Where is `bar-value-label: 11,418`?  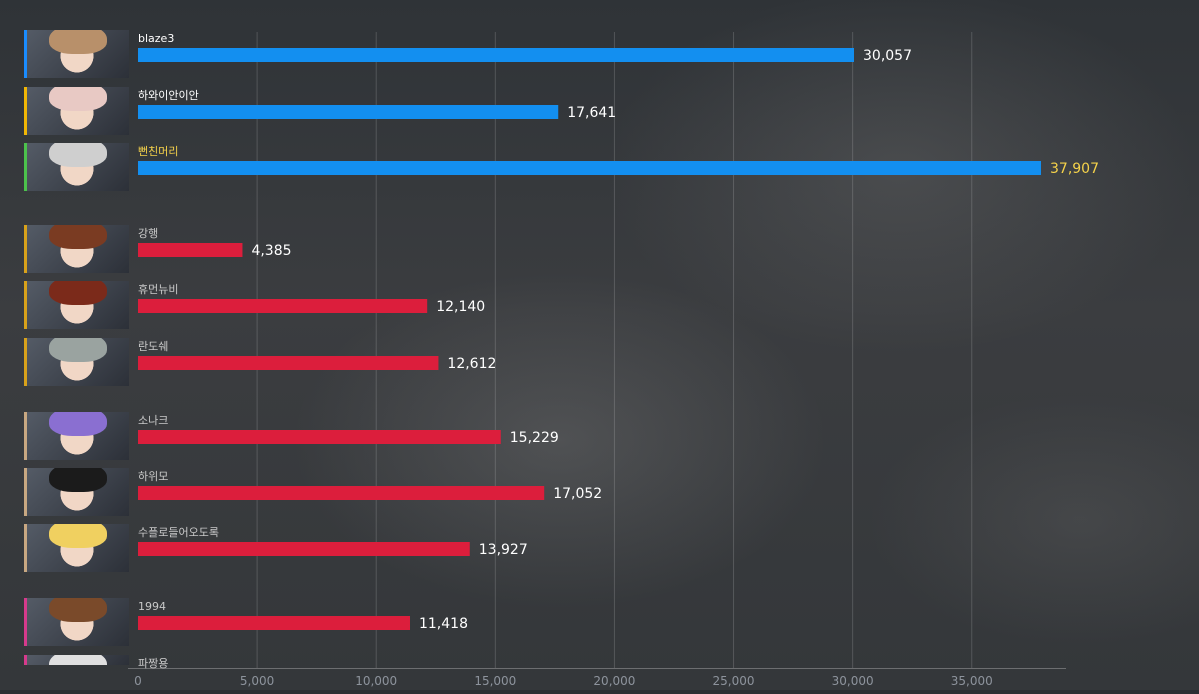 bar-value-label: 11,418 is located at coordinates (443, 624).